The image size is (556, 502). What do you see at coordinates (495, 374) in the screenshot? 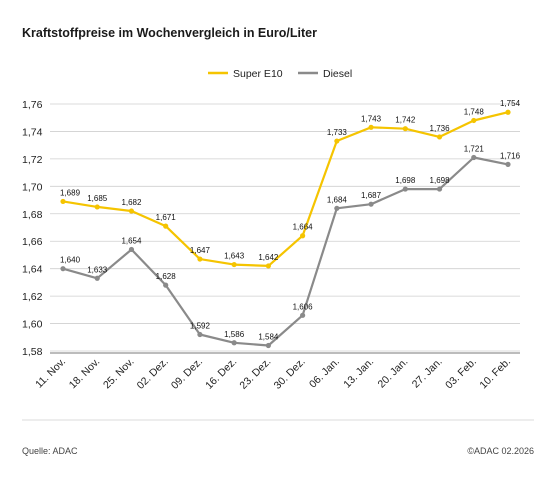
I see `x-tick-label: 10. Feb.` at bounding box center [495, 374].